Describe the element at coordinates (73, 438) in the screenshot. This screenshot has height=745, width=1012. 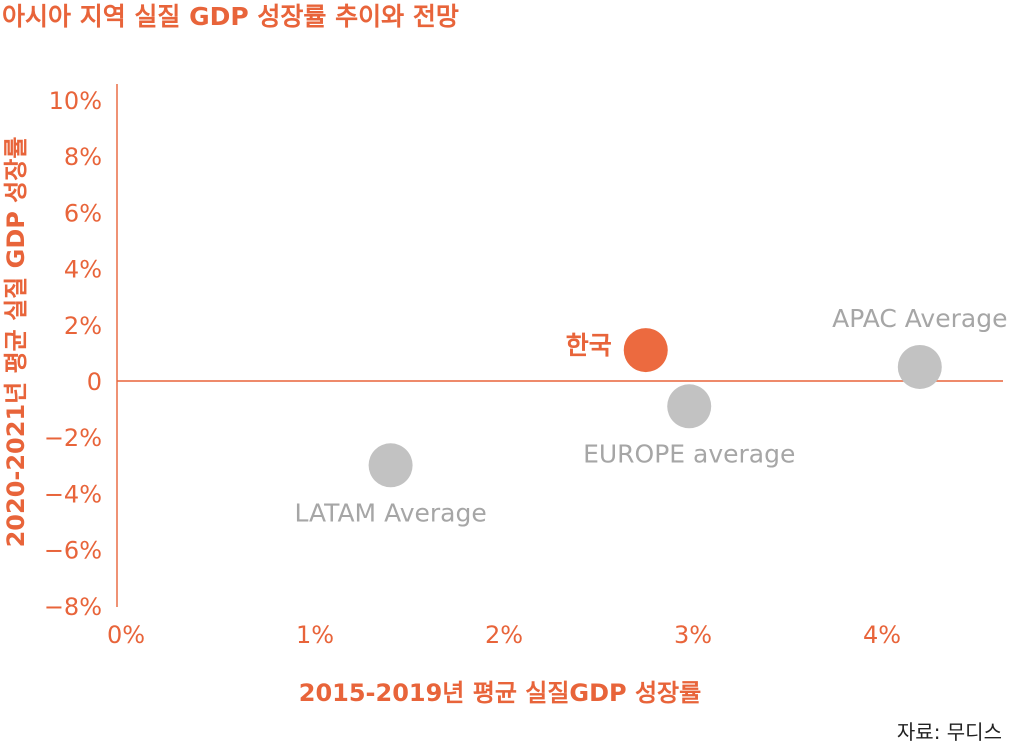
I see `y-tick-label: −2%` at that location.